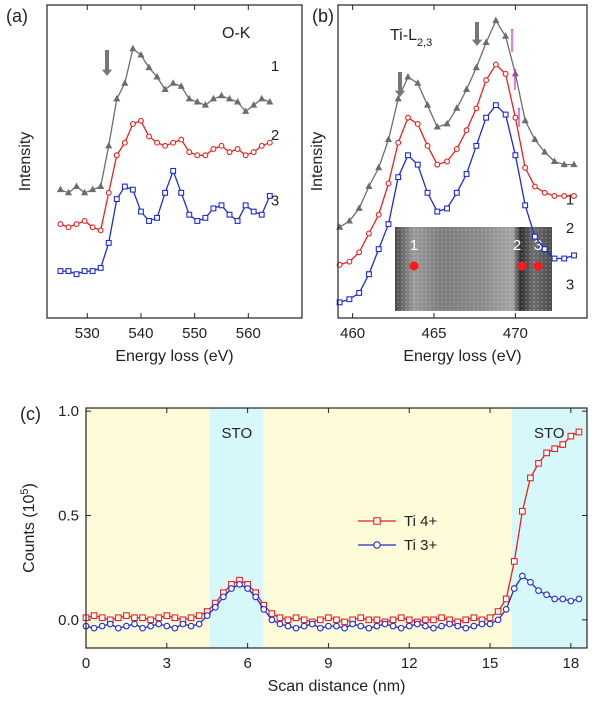  I want to click on peak-arrow-head, so click(519, 109).